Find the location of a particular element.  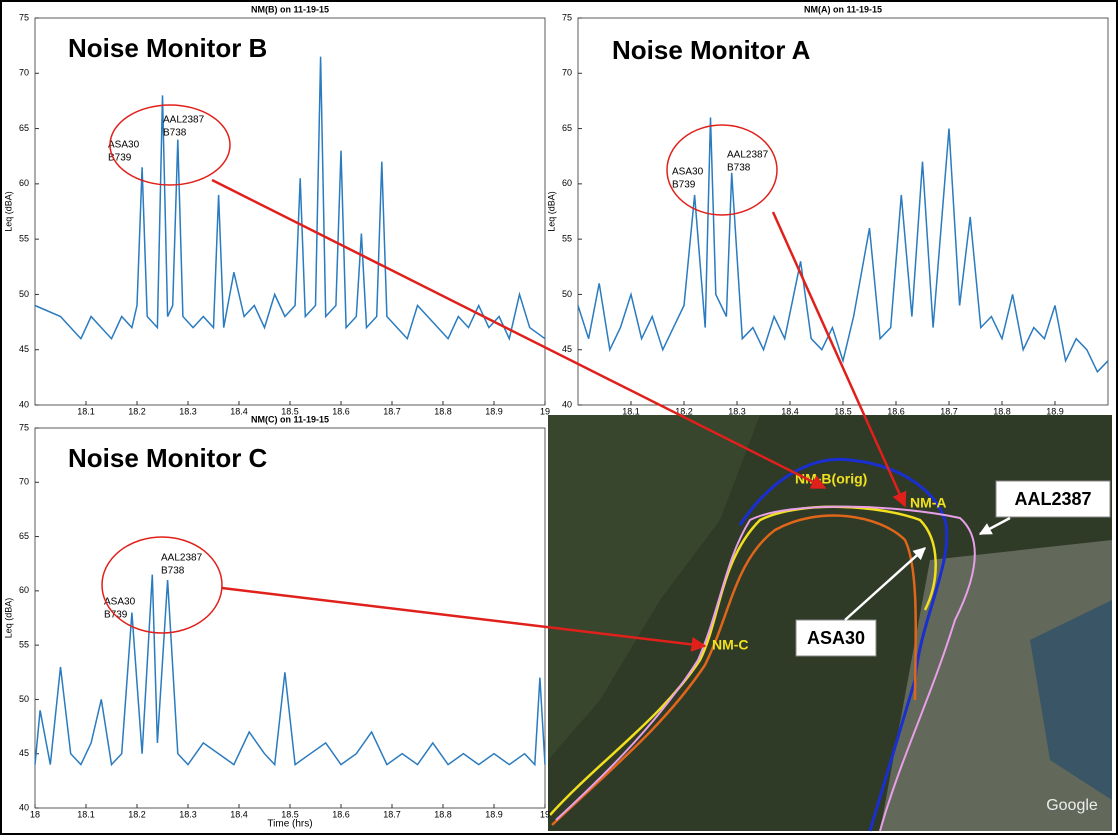

callout: AAL2387 is located at coordinates (1052, 499).